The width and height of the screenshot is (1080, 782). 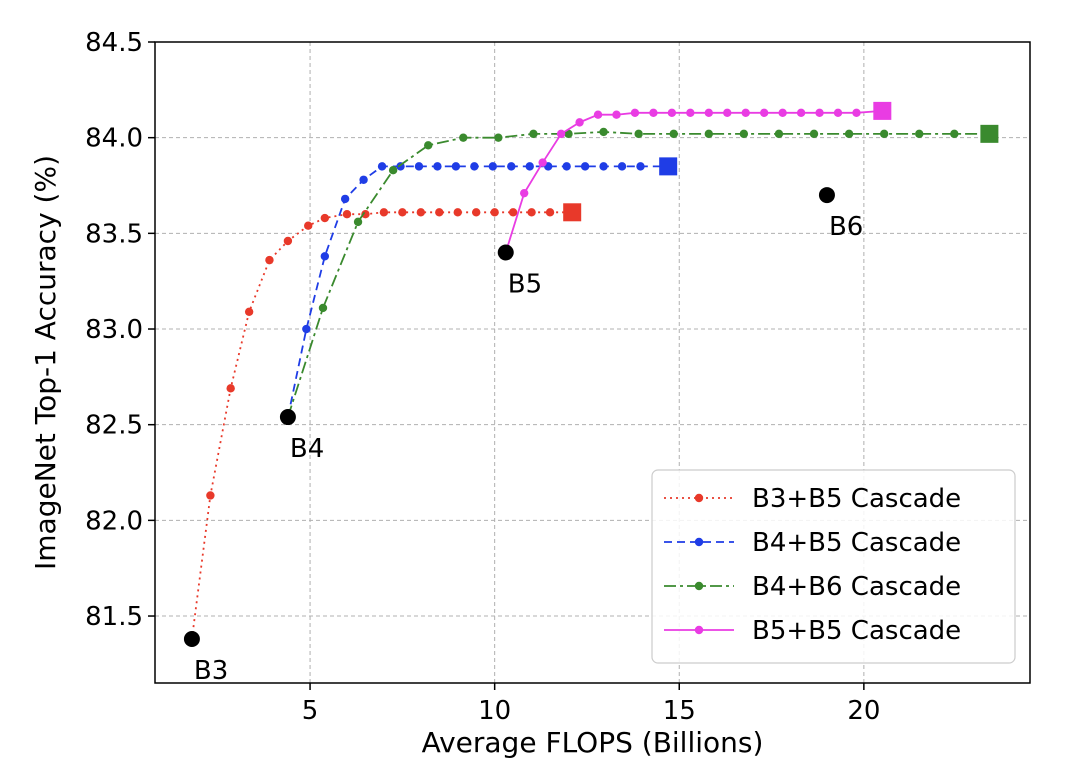 I want to click on legend-label: B4+B6 Cascade, so click(x=856, y=587).